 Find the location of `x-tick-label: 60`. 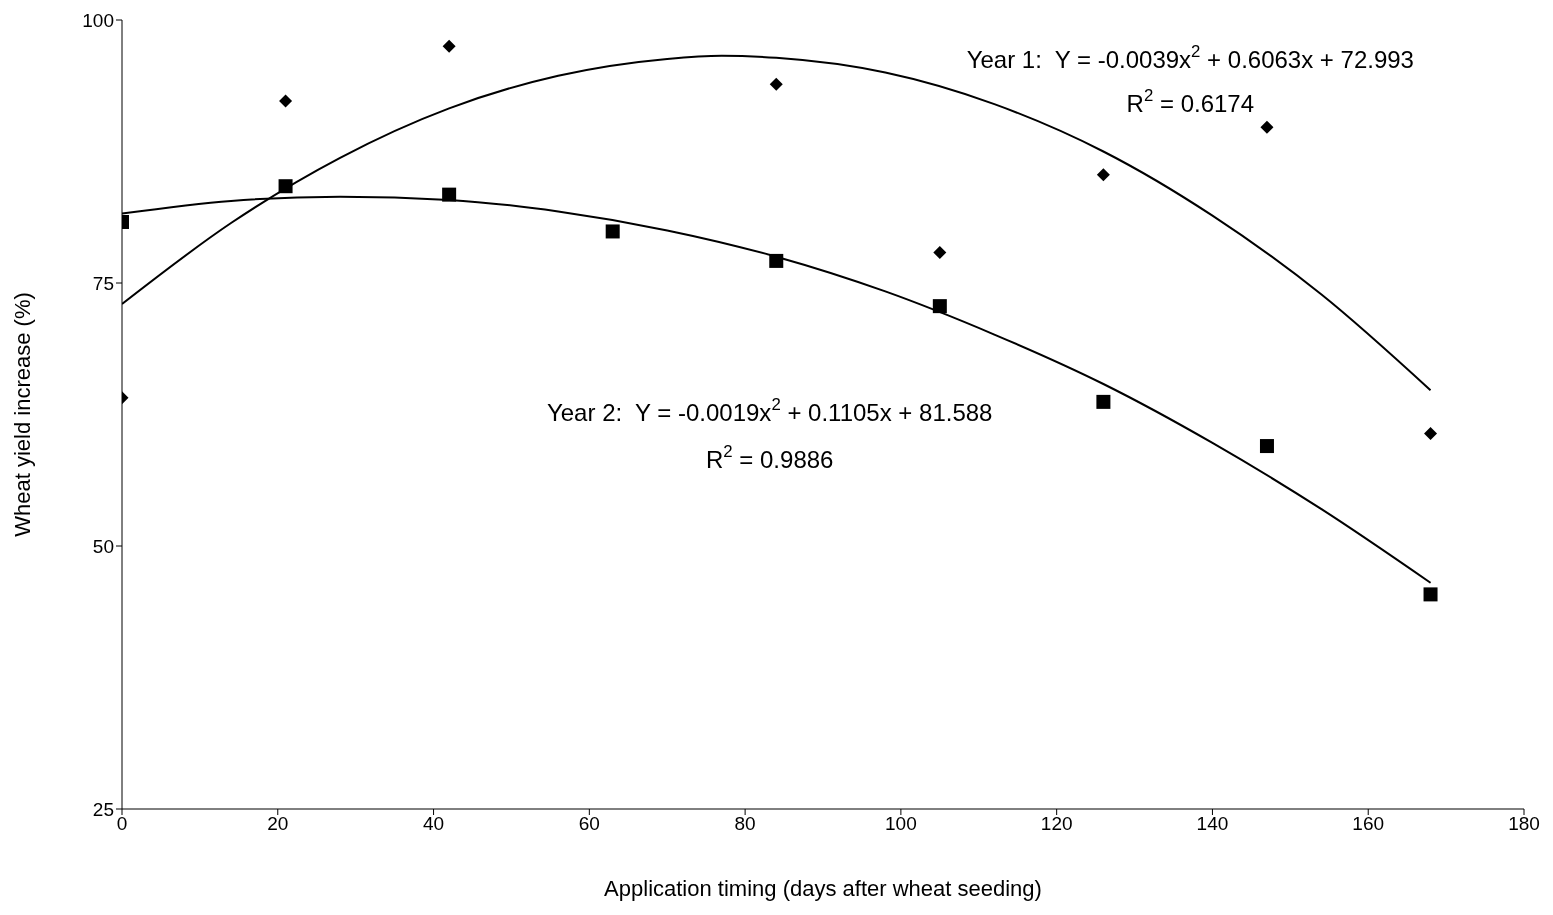

x-tick-label: 60 is located at coordinates (589, 824).